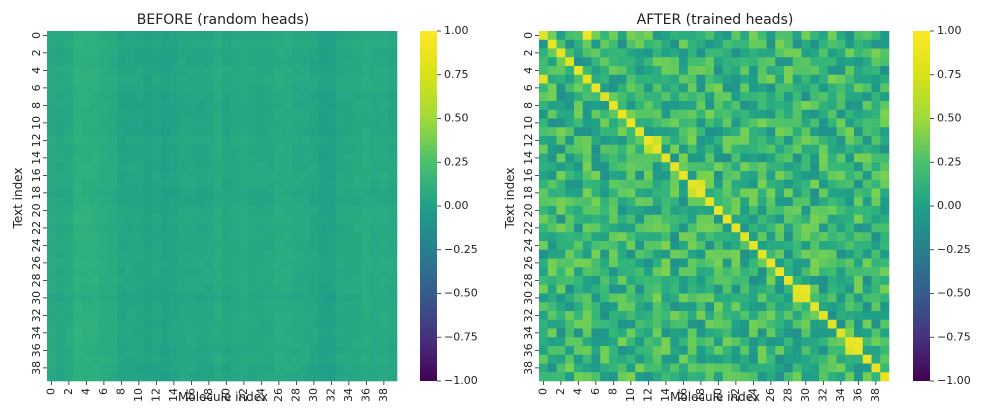  I want to click on y-tick-label: 6, so click(528, 87).